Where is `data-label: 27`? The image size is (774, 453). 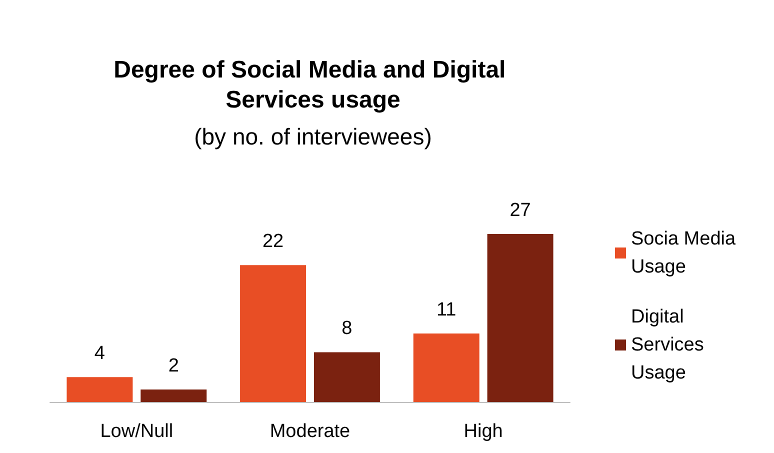 data-label: 27 is located at coordinates (520, 210).